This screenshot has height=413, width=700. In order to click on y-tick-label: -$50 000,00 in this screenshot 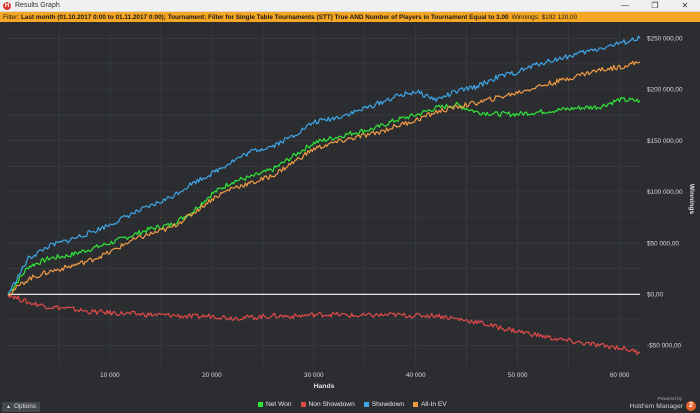, I will do `click(664, 346)`.